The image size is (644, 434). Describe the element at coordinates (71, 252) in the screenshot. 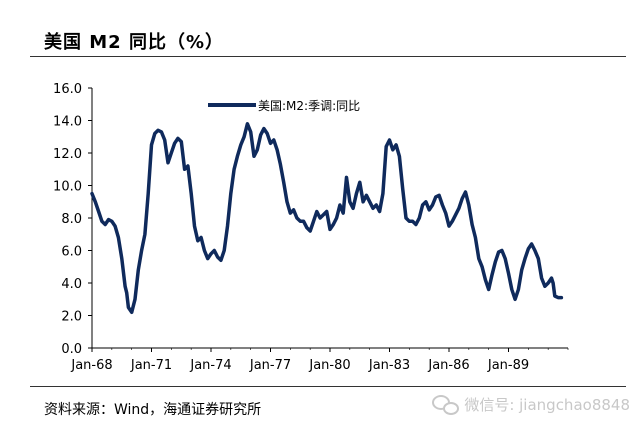

I see `y-tick-label: 6.0` at that location.